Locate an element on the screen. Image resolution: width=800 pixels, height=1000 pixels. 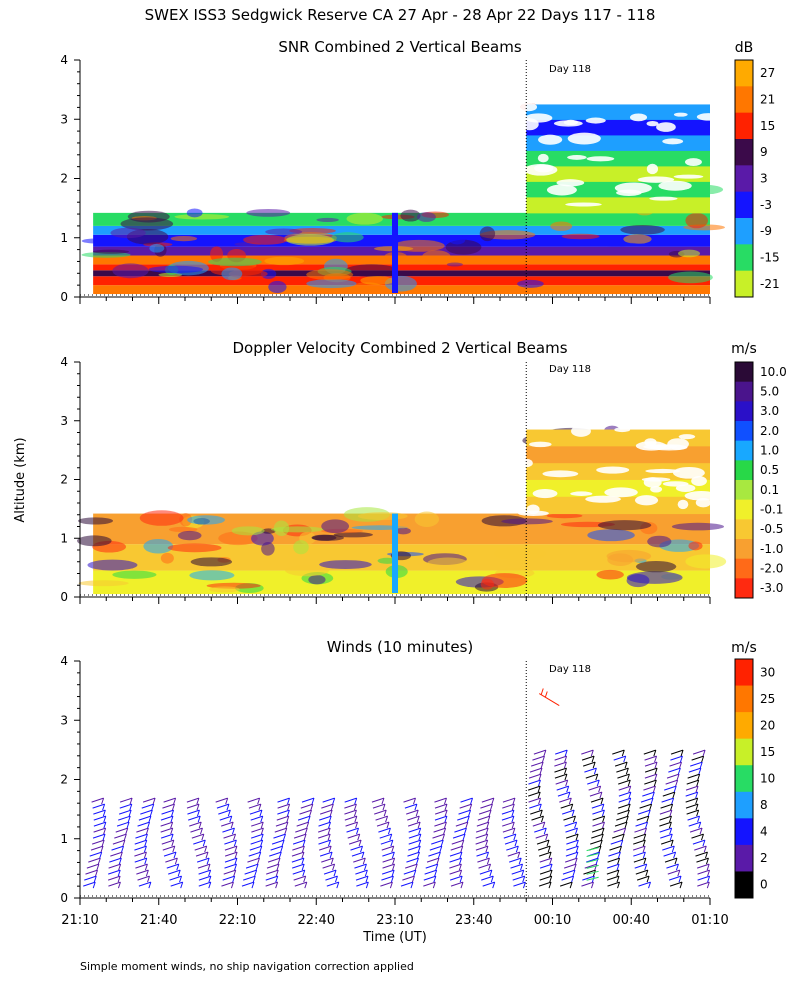
snr-panel-title: SNR Combined 2 Vertical Beams is located at coordinates (399, 47).